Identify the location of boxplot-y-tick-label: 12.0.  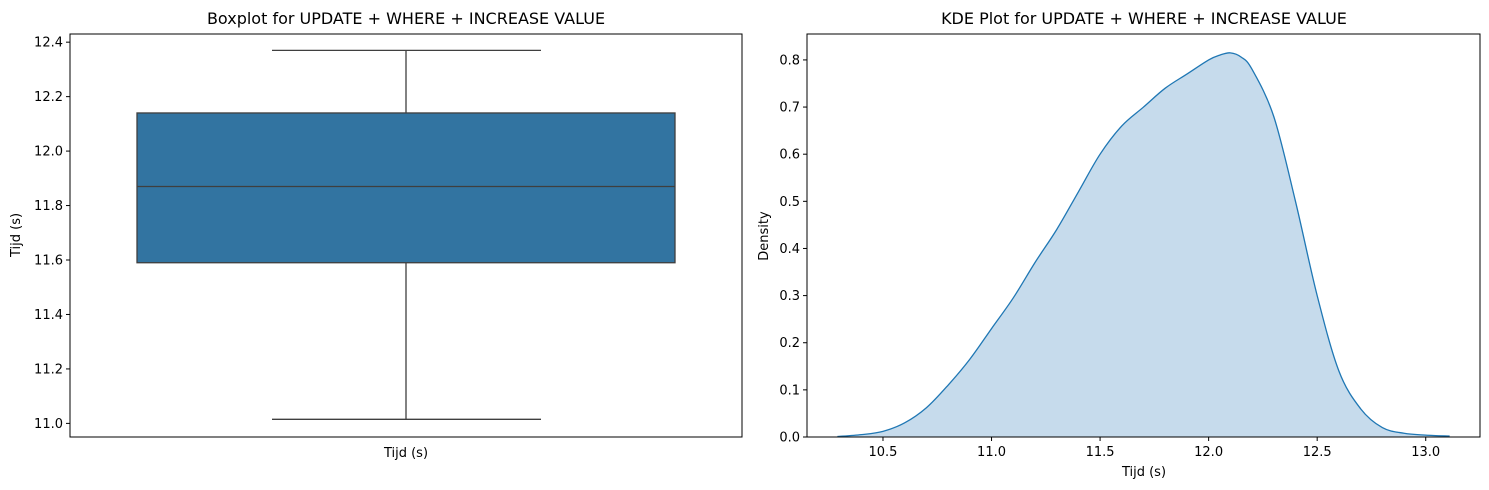
(48, 152).